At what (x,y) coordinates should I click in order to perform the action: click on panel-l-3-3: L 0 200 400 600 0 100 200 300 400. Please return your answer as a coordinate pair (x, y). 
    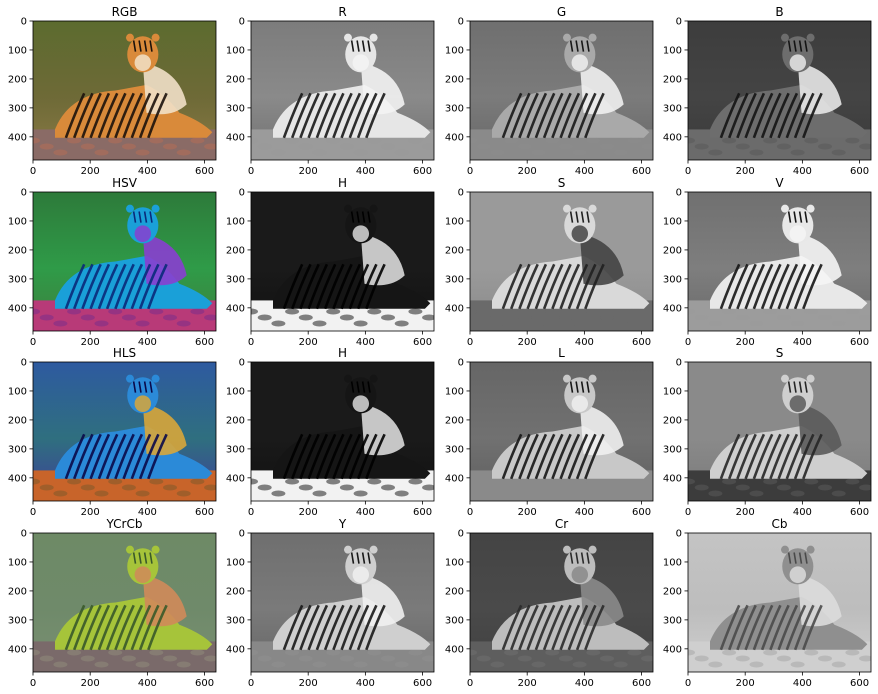
    Looking at the image, I should click on (549, 432).